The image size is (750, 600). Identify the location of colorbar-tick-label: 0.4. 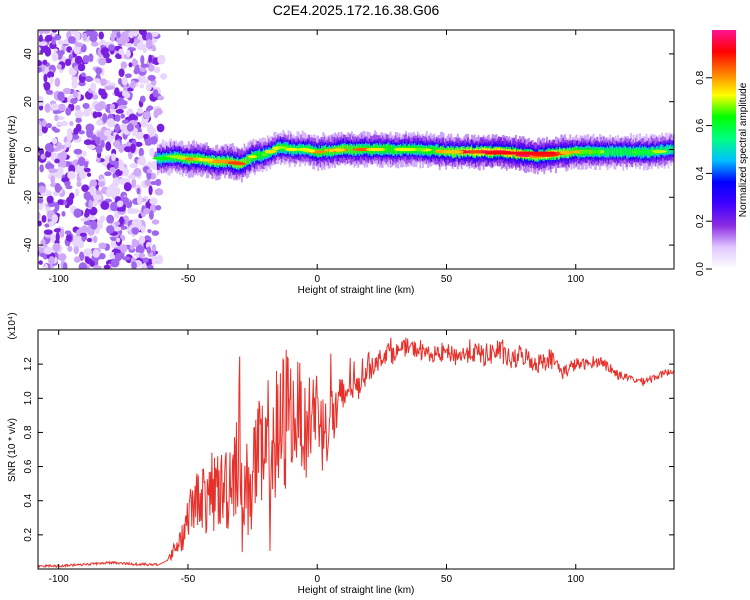
(700, 173).